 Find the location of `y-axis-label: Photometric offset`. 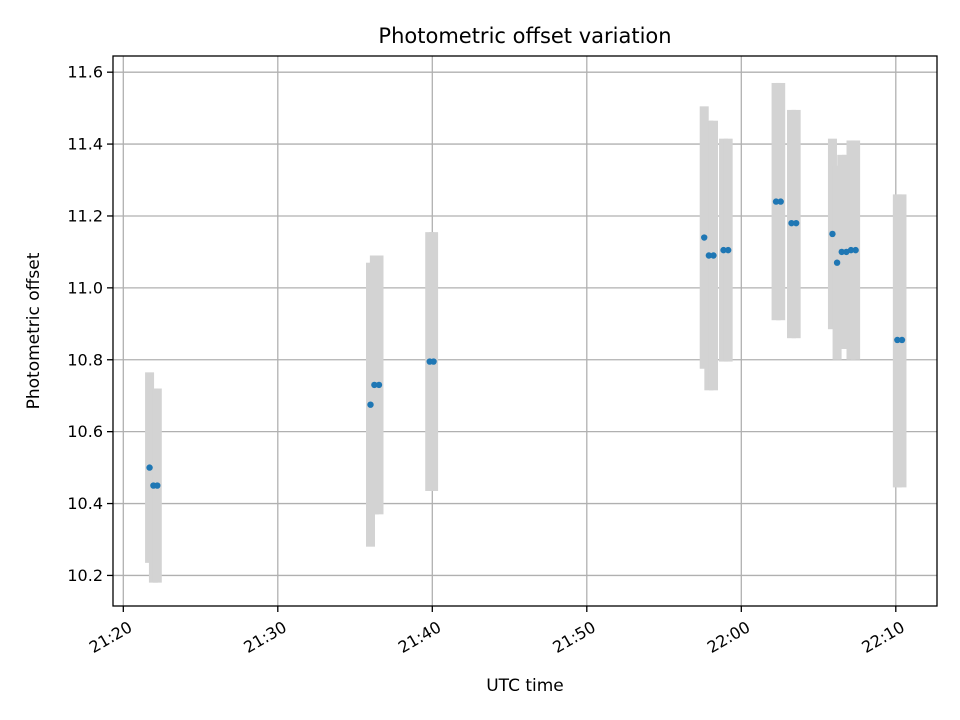

y-axis-label: Photometric offset is located at coordinates (34, 330).